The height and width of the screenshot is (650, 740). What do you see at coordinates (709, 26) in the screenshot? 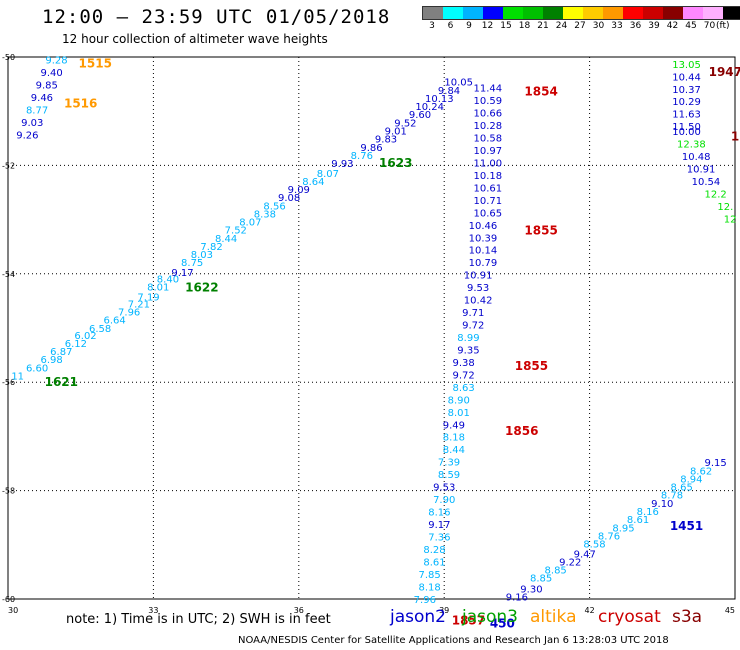
I see `legend-label: 70` at bounding box center [709, 26].